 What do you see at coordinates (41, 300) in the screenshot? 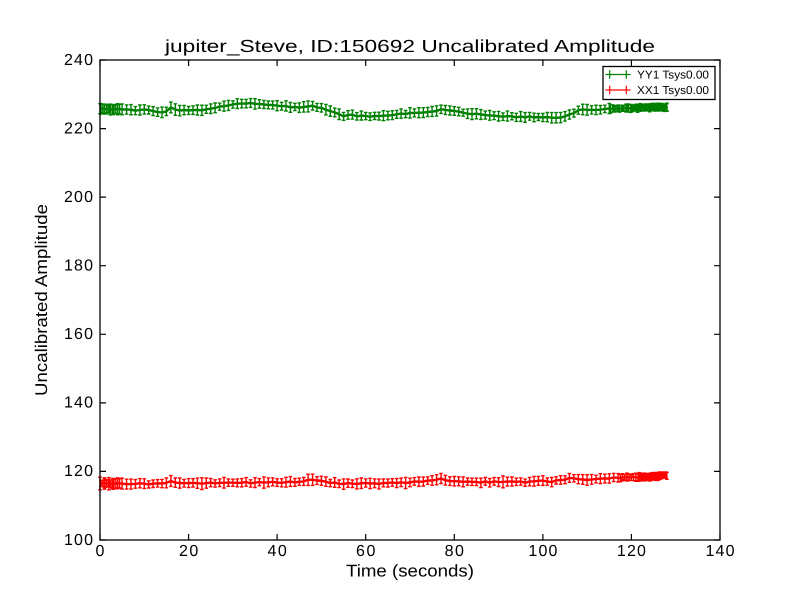
I see `svg-text: Uncalibrated Amplitude` at bounding box center [41, 300].